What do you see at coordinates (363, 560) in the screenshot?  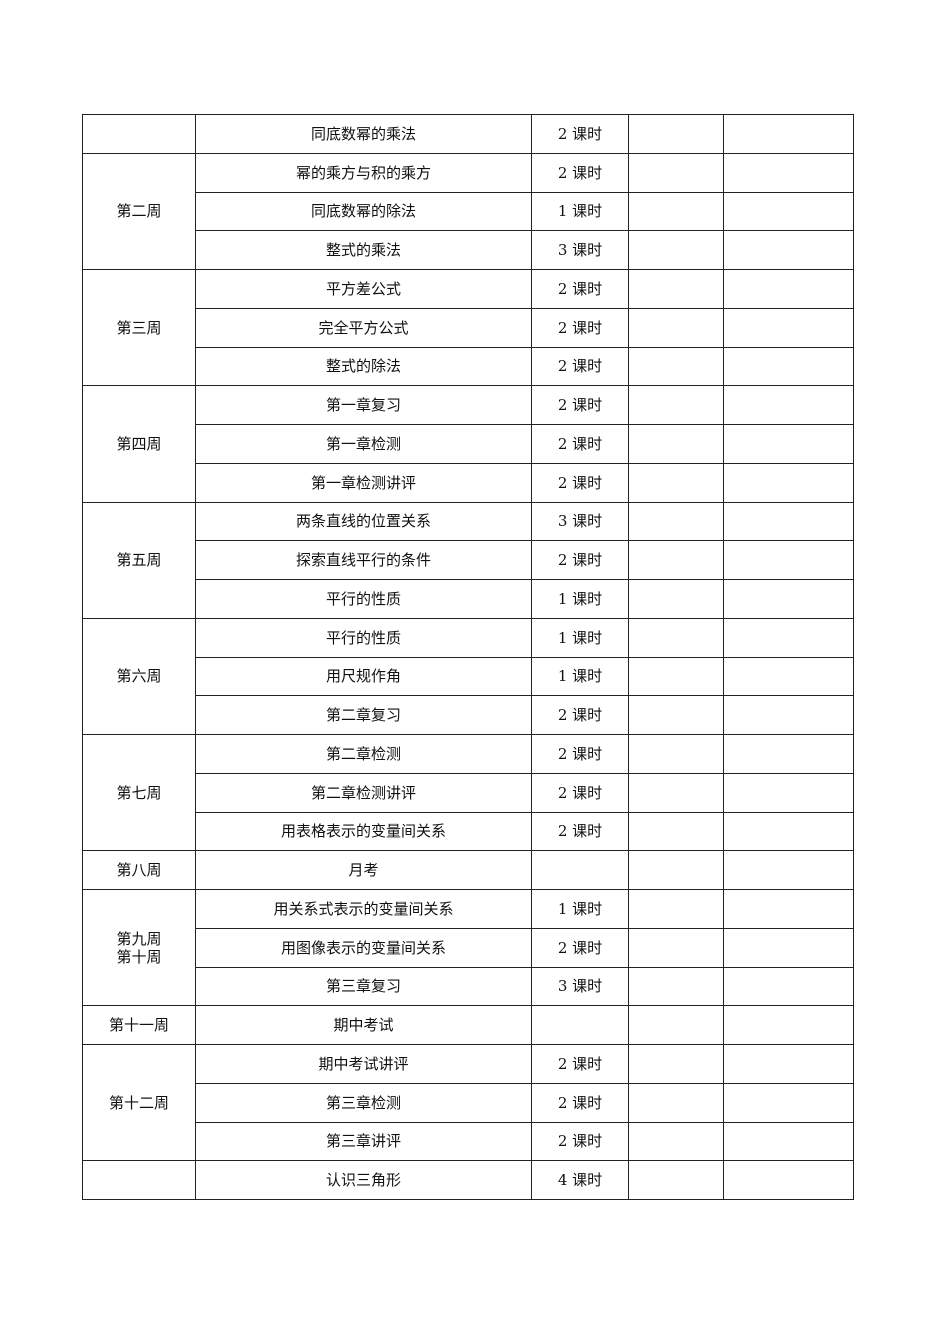 I see `topic-cell: 探索直线平行的条件` at bounding box center [363, 560].